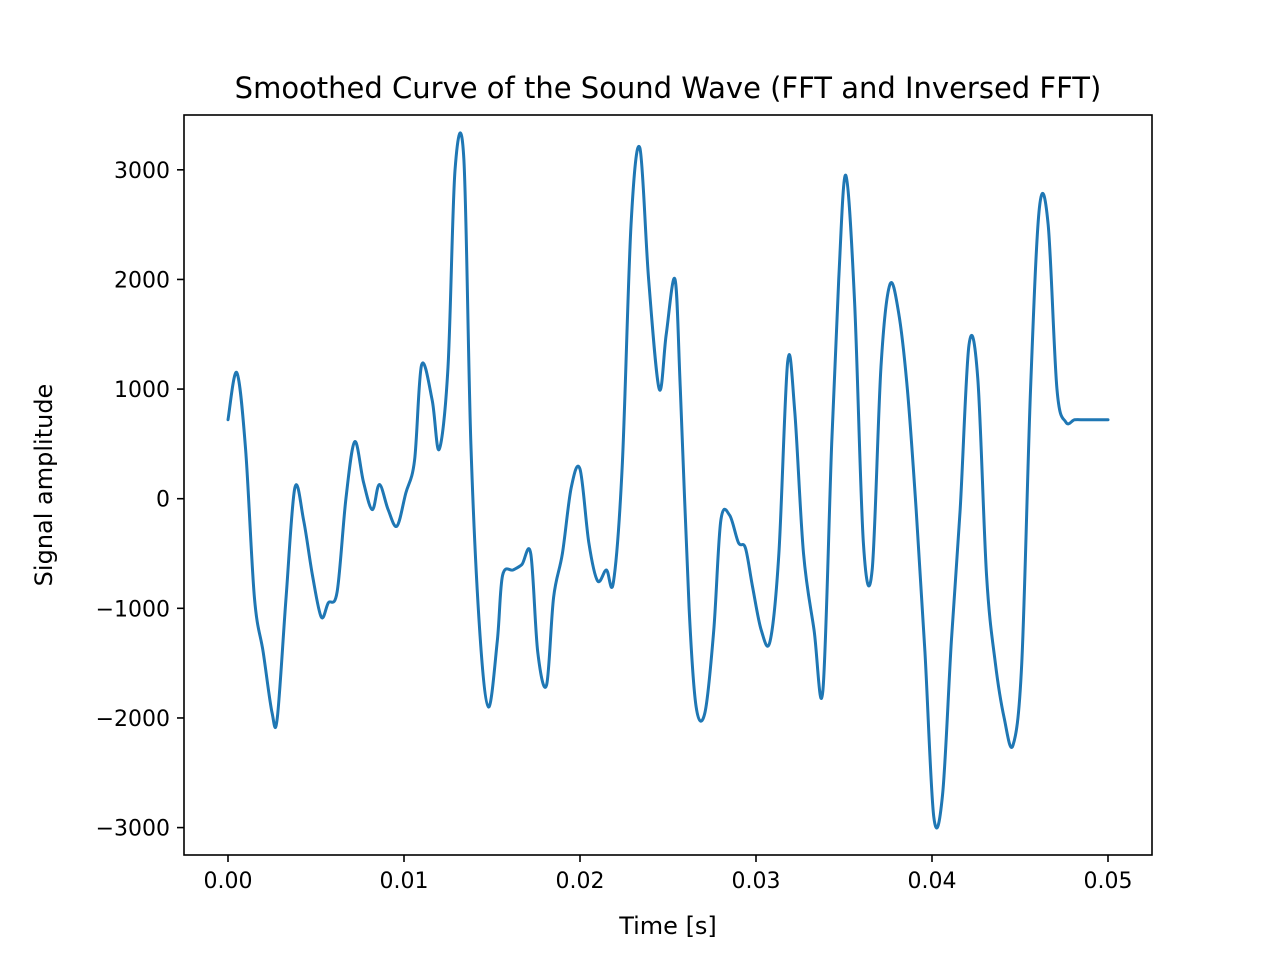 Image resolution: width=1280 pixels, height=960 pixels. What do you see at coordinates (1108, 881) in the screenshot?
I see `x-tick-label: 0.05` at bounding box center [1108, 881].